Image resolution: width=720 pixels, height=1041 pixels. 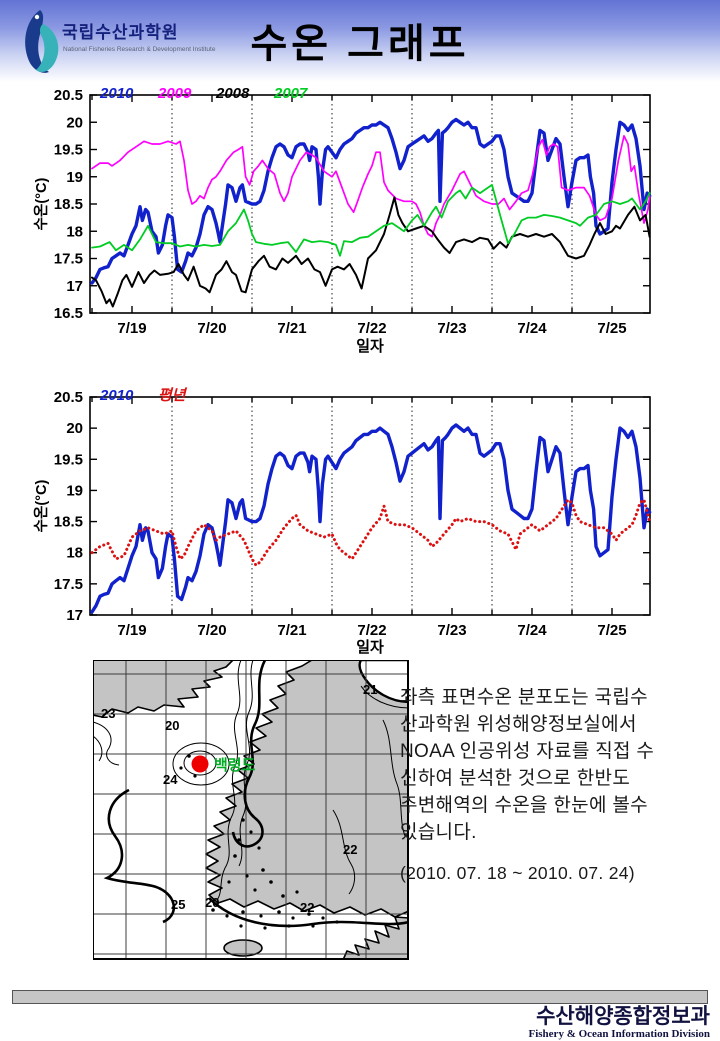 I want to click on series-2007, so click(x=371, y=220).